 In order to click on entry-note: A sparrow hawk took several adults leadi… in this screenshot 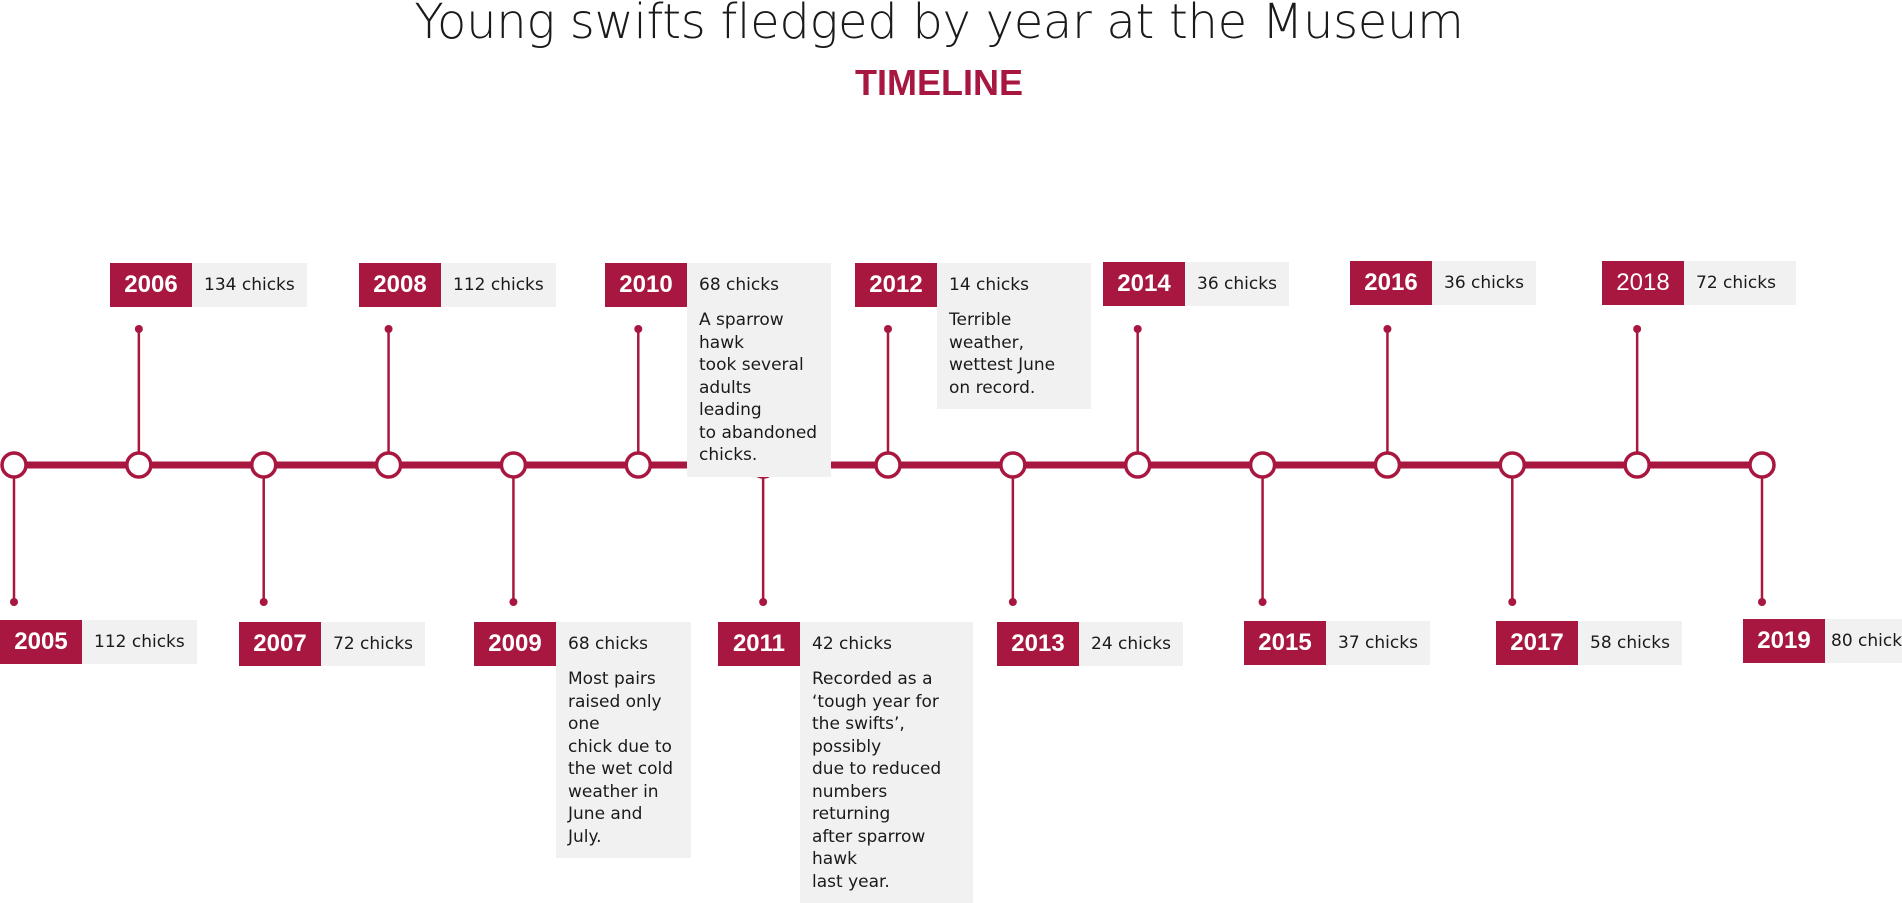, I will do `click(758, 387)`.